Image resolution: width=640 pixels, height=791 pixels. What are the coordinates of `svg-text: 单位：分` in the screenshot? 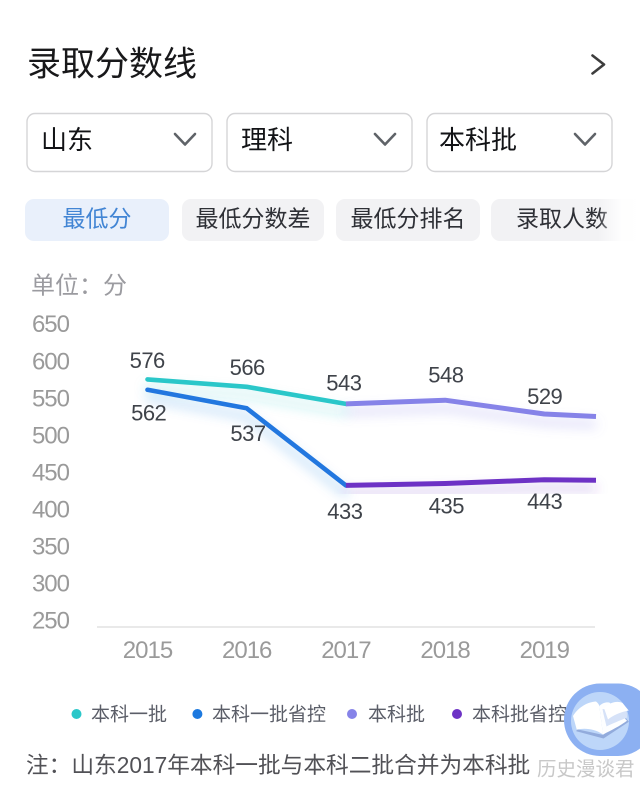 It's located at (79, 286).